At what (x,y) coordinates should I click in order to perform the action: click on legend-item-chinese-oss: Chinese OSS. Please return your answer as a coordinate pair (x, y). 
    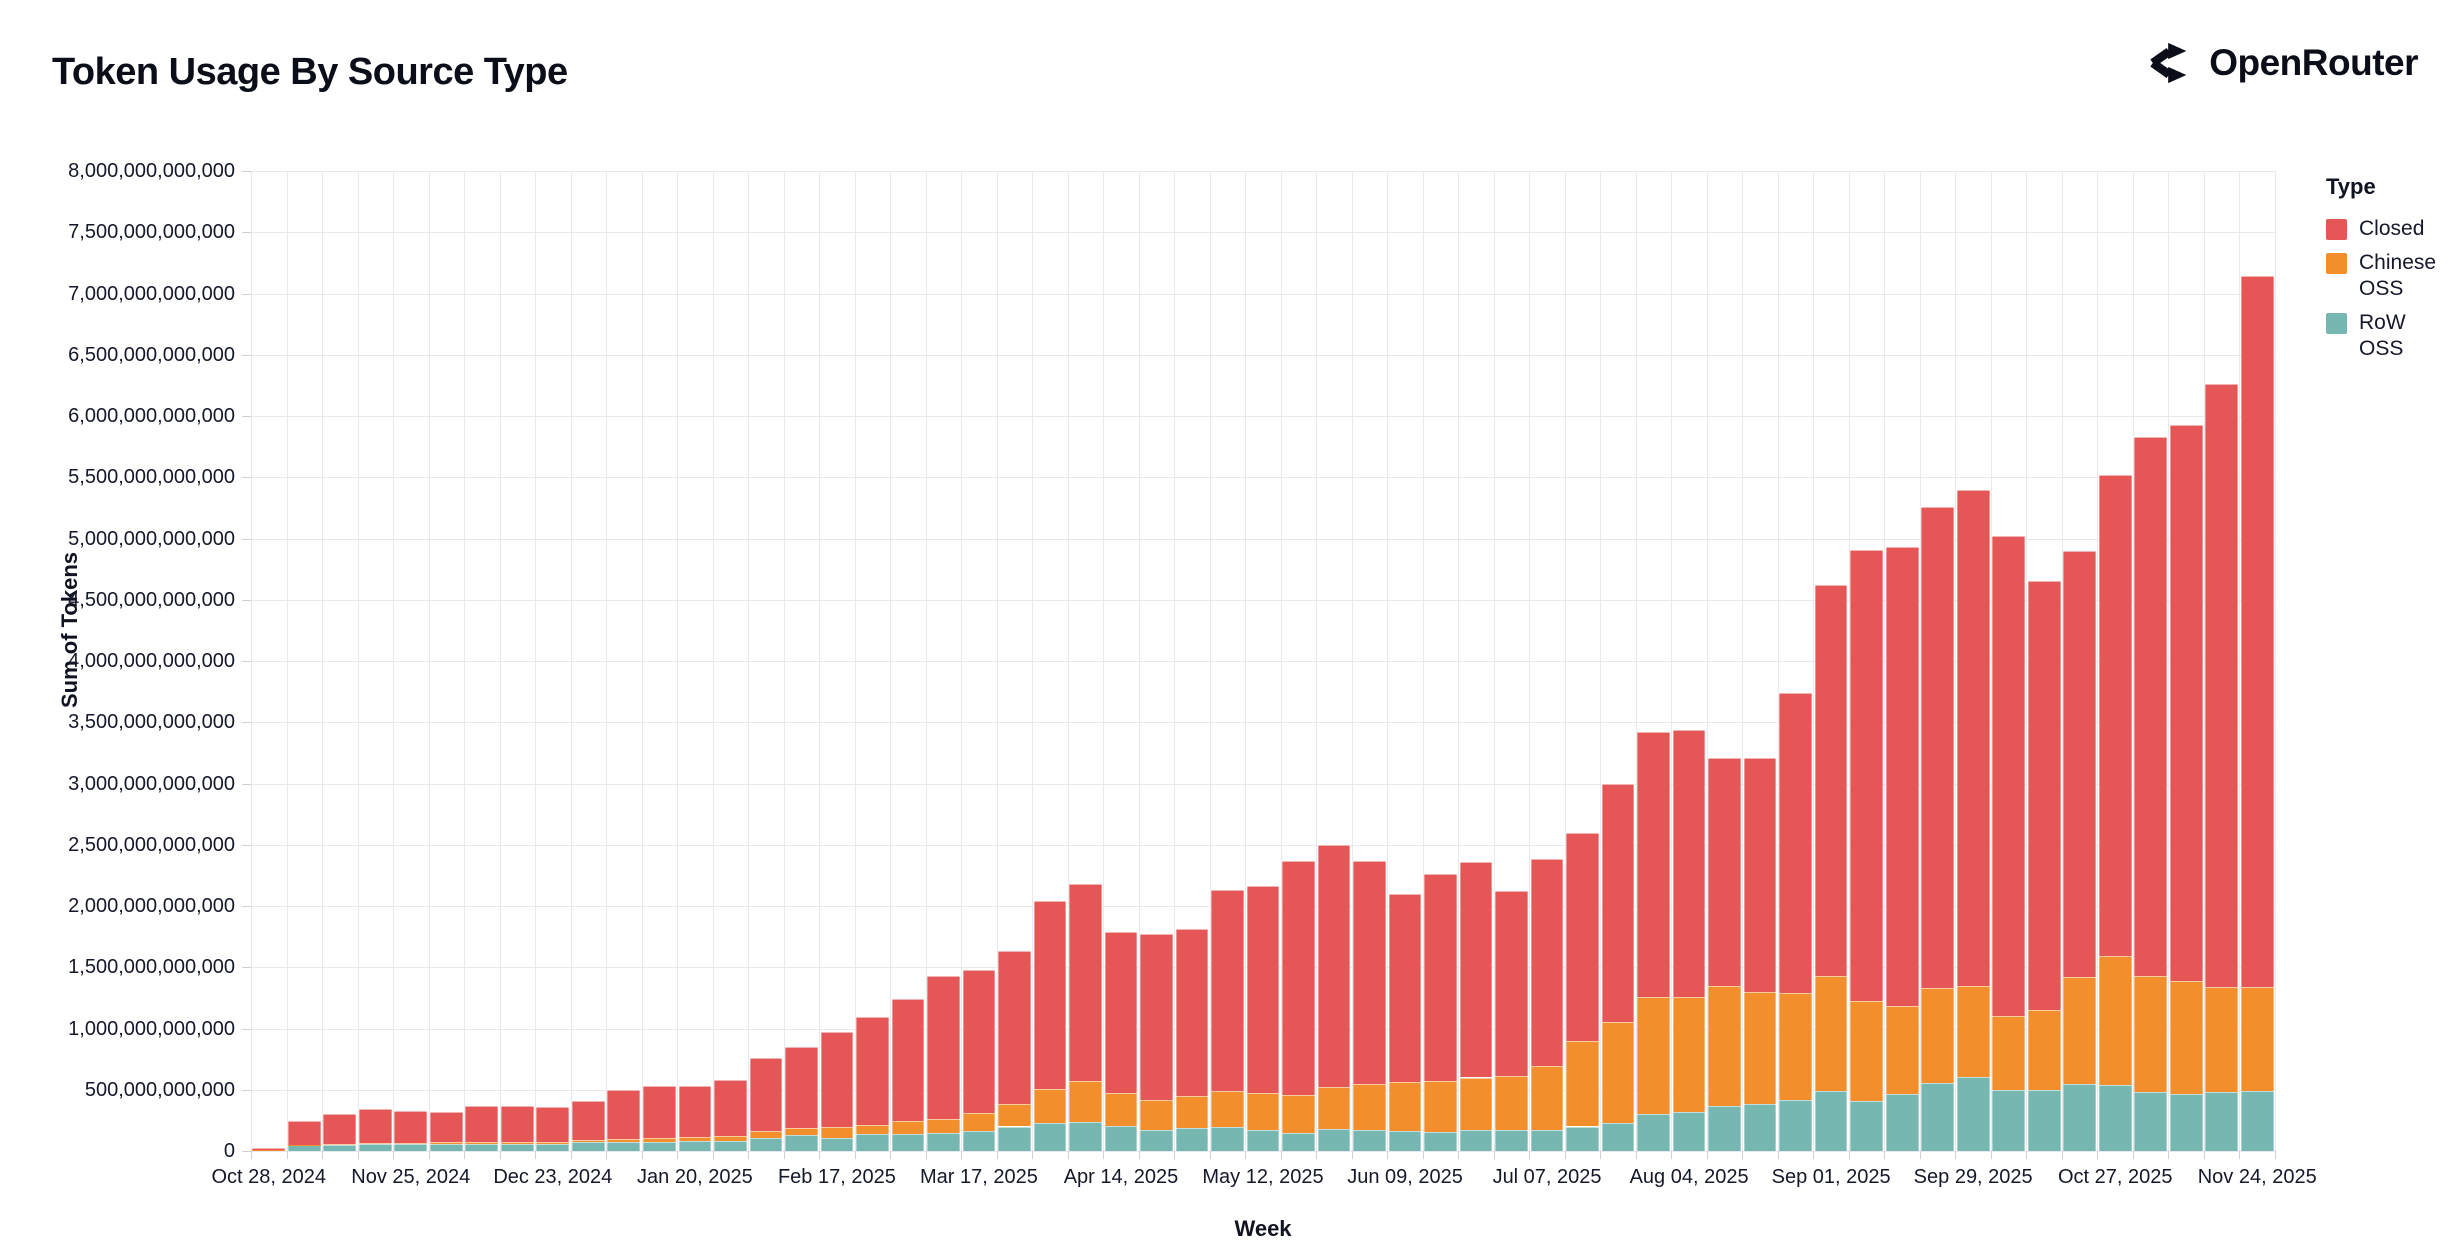
    Looking at the image, I should click on (2389, 276).